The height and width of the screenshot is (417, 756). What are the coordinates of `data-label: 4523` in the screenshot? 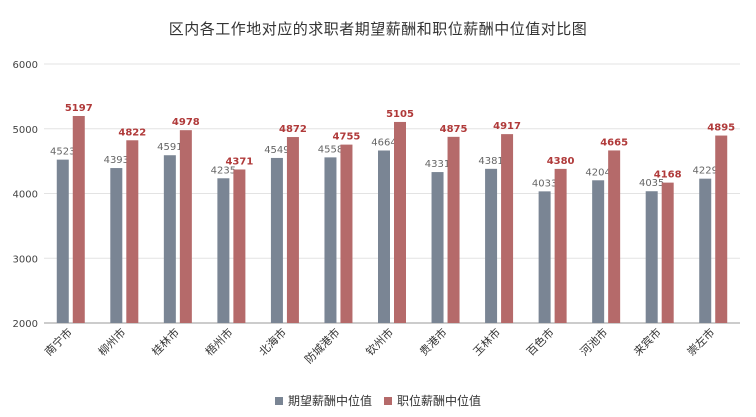 It's located at (62, 152).